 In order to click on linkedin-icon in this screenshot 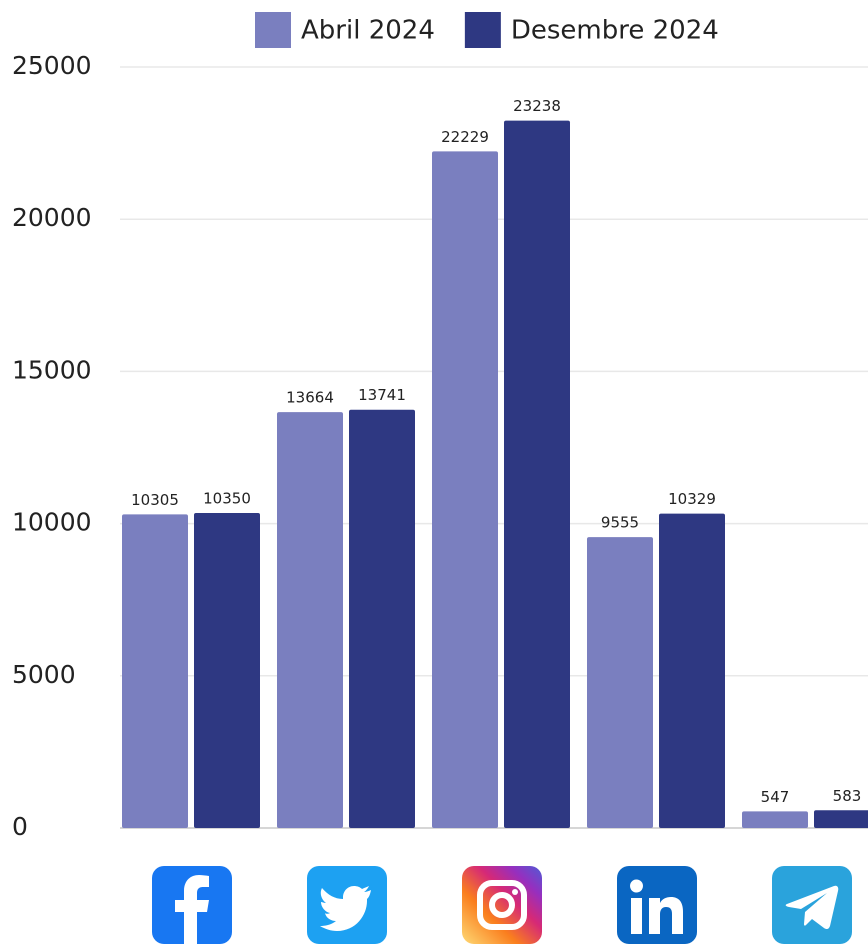, I will do `click(657, 905)`.